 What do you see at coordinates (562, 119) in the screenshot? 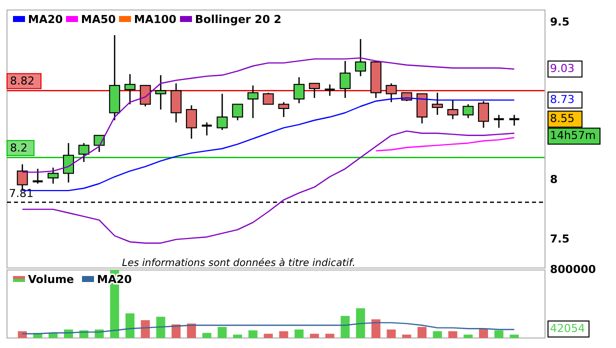
I see `text: 8.55` at bounding box center [562, 119].